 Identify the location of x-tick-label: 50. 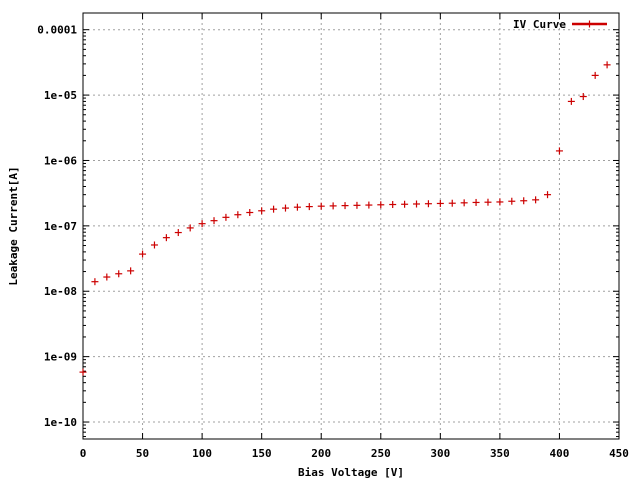
(142, 453).